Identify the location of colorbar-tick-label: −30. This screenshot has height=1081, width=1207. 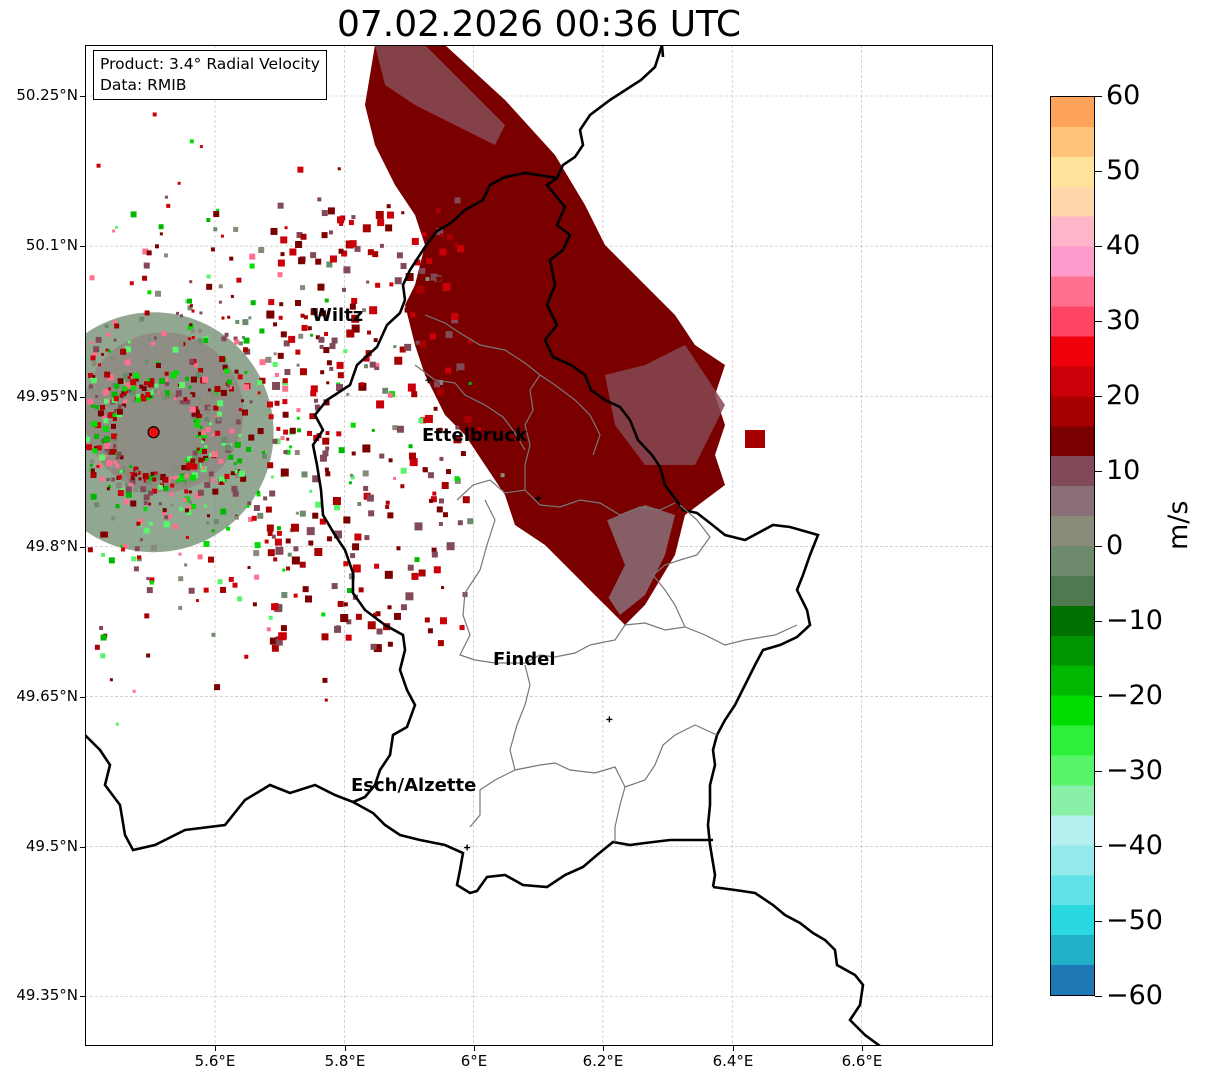
(1134, 770).